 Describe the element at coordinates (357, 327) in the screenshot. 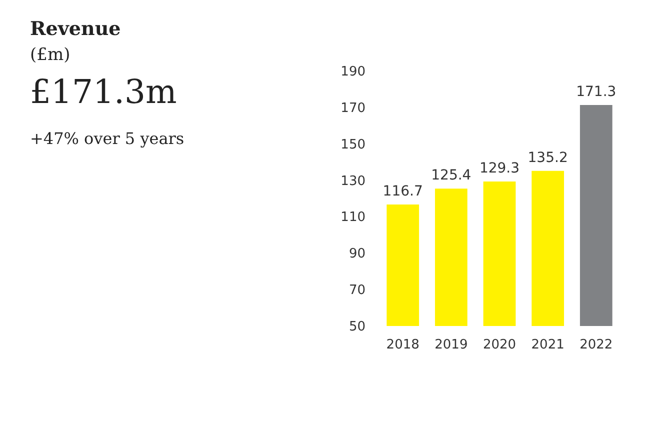

I see `y-tick-label: 50` at that location.